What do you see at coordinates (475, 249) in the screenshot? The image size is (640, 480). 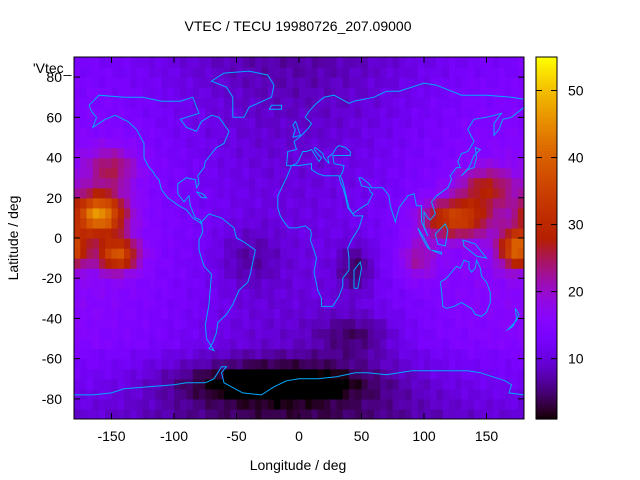 I see `coastline` at bounding box center [475, 249].